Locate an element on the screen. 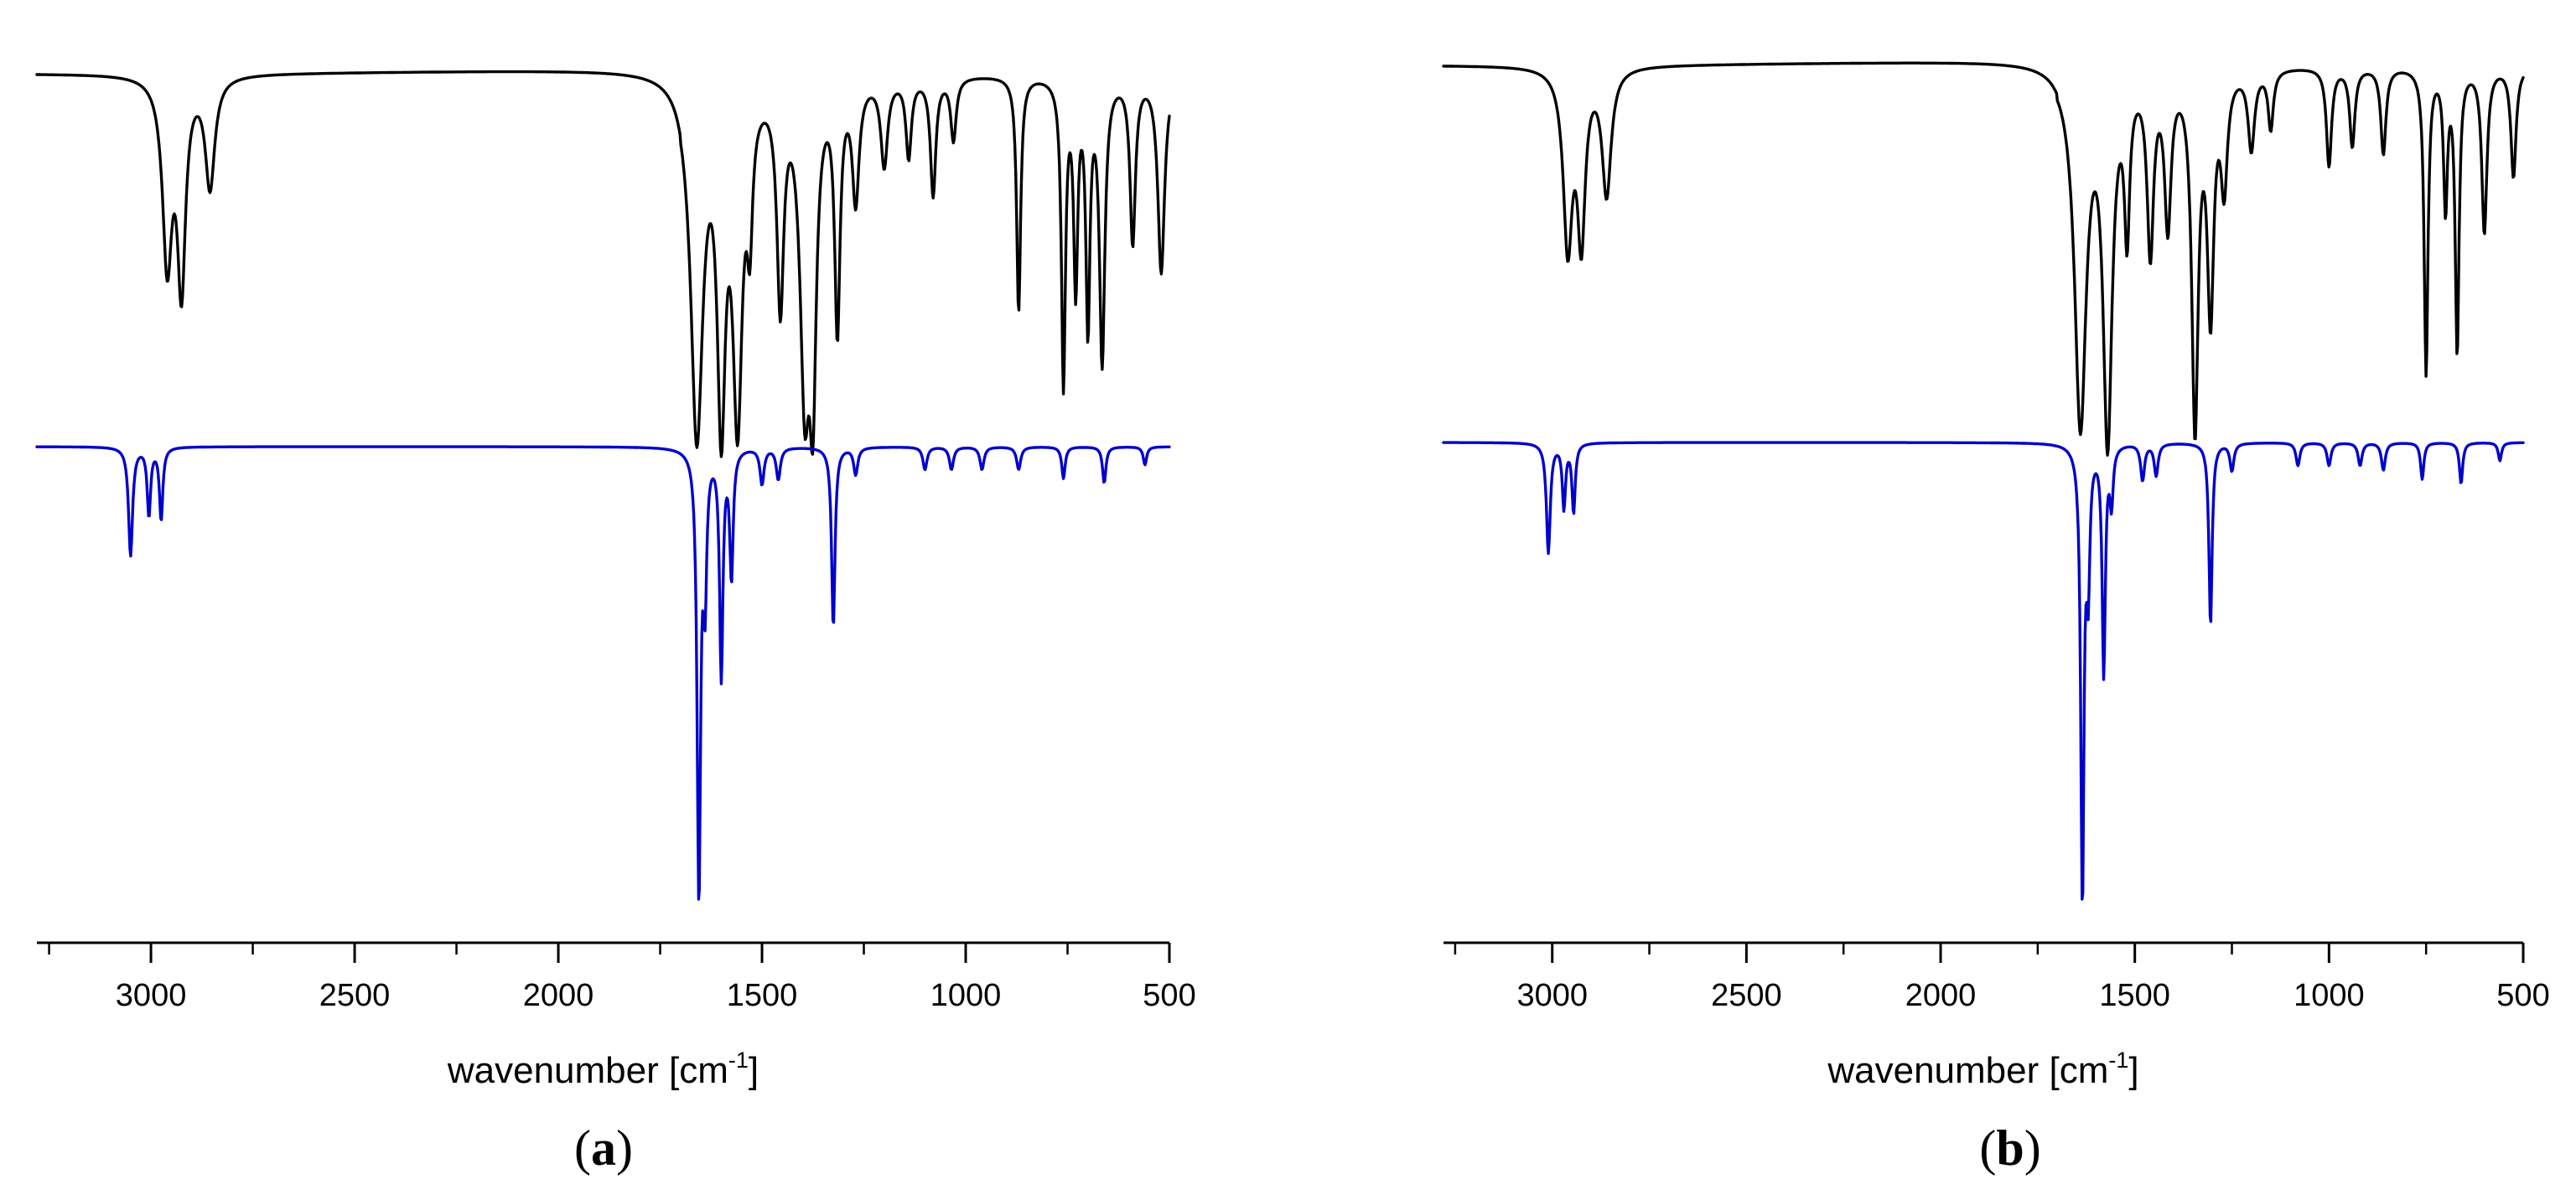  panel-label: (a) is located at coordinates (603, 1148).